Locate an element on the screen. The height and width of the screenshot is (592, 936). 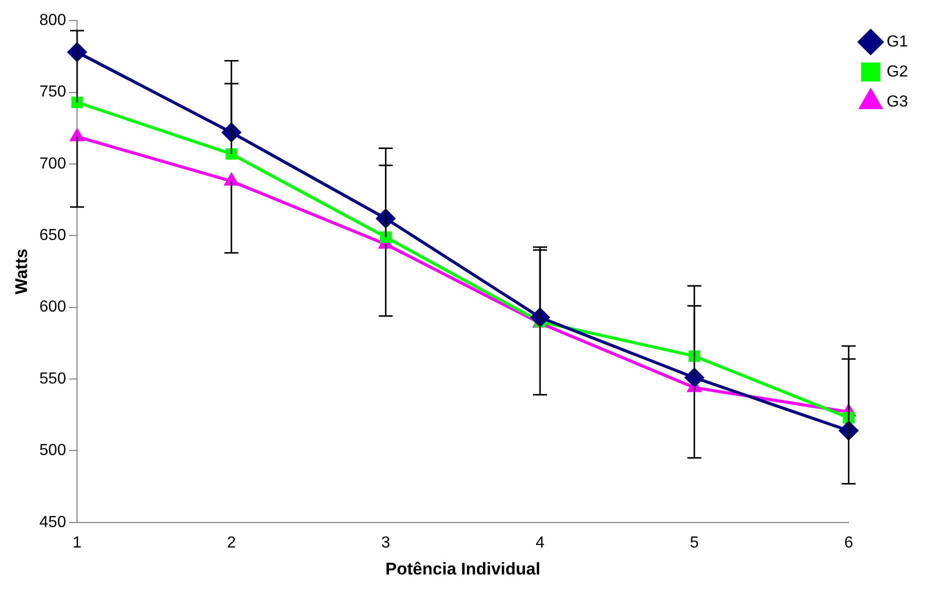
y-tick-label: 750 is located at coordinates (52, 92).